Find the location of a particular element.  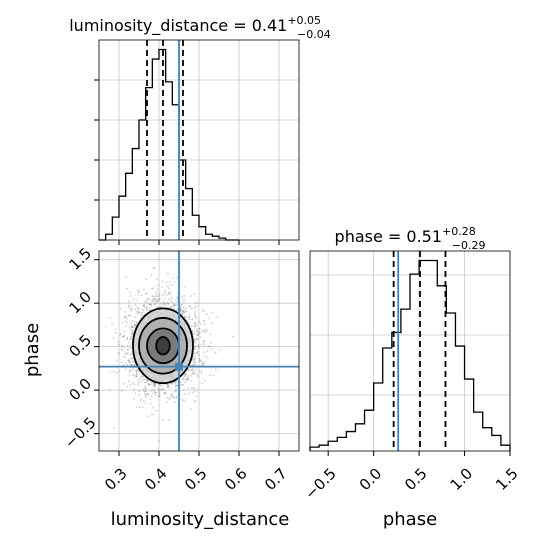

right-frame is located at coordinates (410, 351).